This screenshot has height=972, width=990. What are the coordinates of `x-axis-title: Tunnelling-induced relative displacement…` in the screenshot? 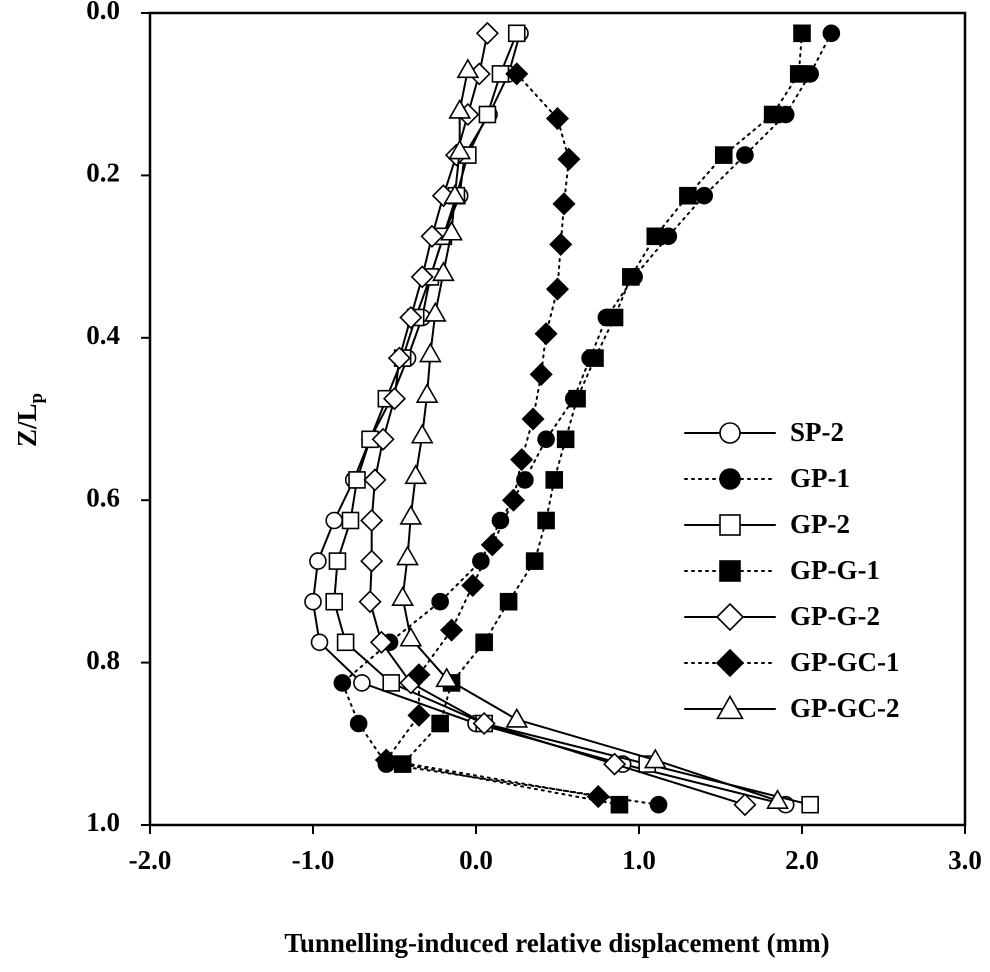 It's located at (556, 943).